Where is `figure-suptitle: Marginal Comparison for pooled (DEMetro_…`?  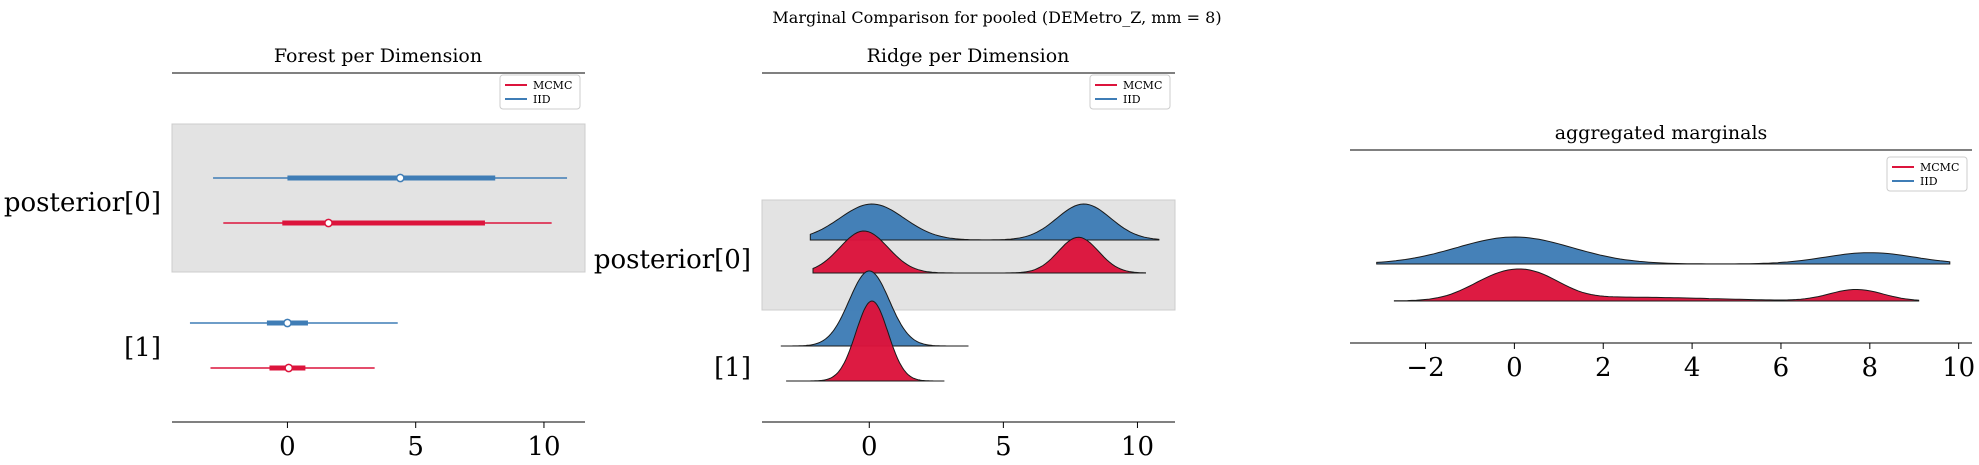 figure-suptitle: Marginal Comparison for pooled (DEMetro_… is located at coordinates (996, 17).